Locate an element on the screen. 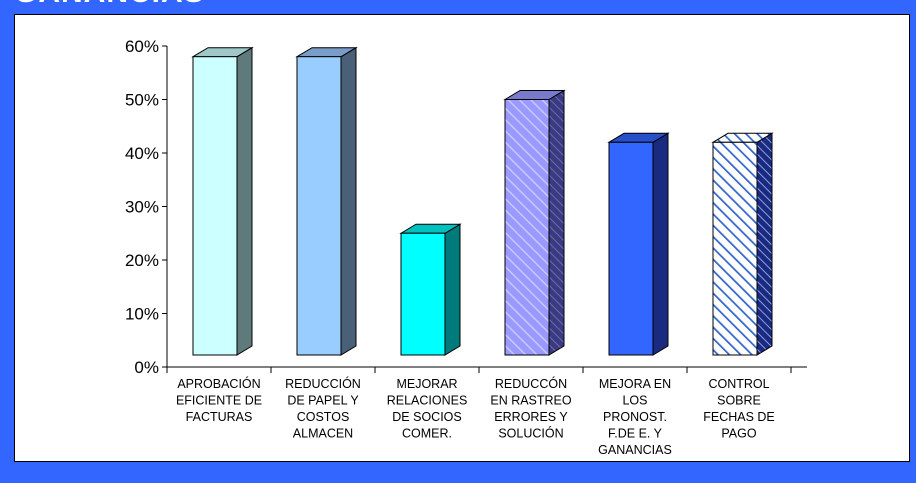  x-tick-label-line: PRONOST. is located at coordinates (635, 417).